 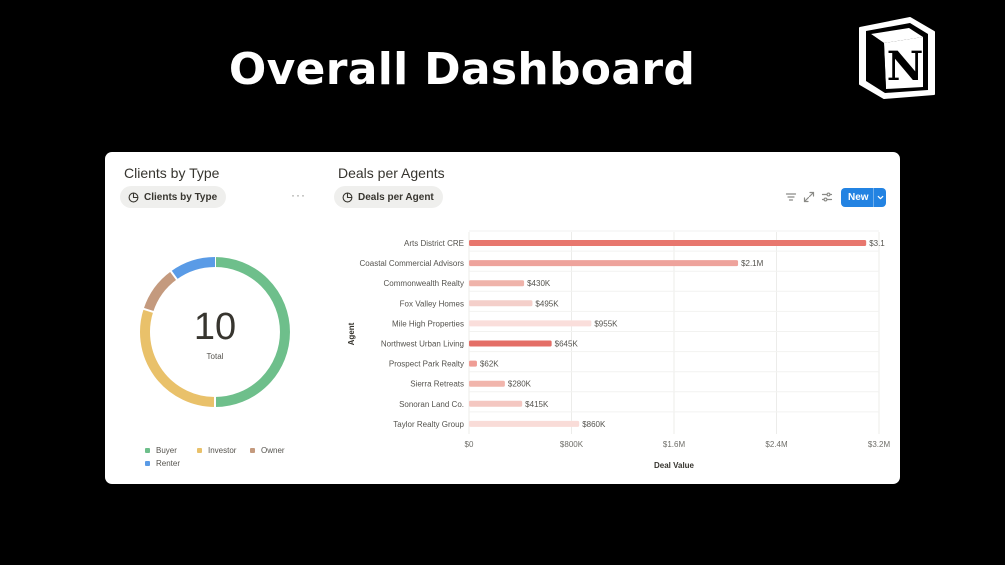 What do you see at coordinates (215, 356) in the screenshot?
I see `donut-total-label: Total` at bounding box center [215, 356].